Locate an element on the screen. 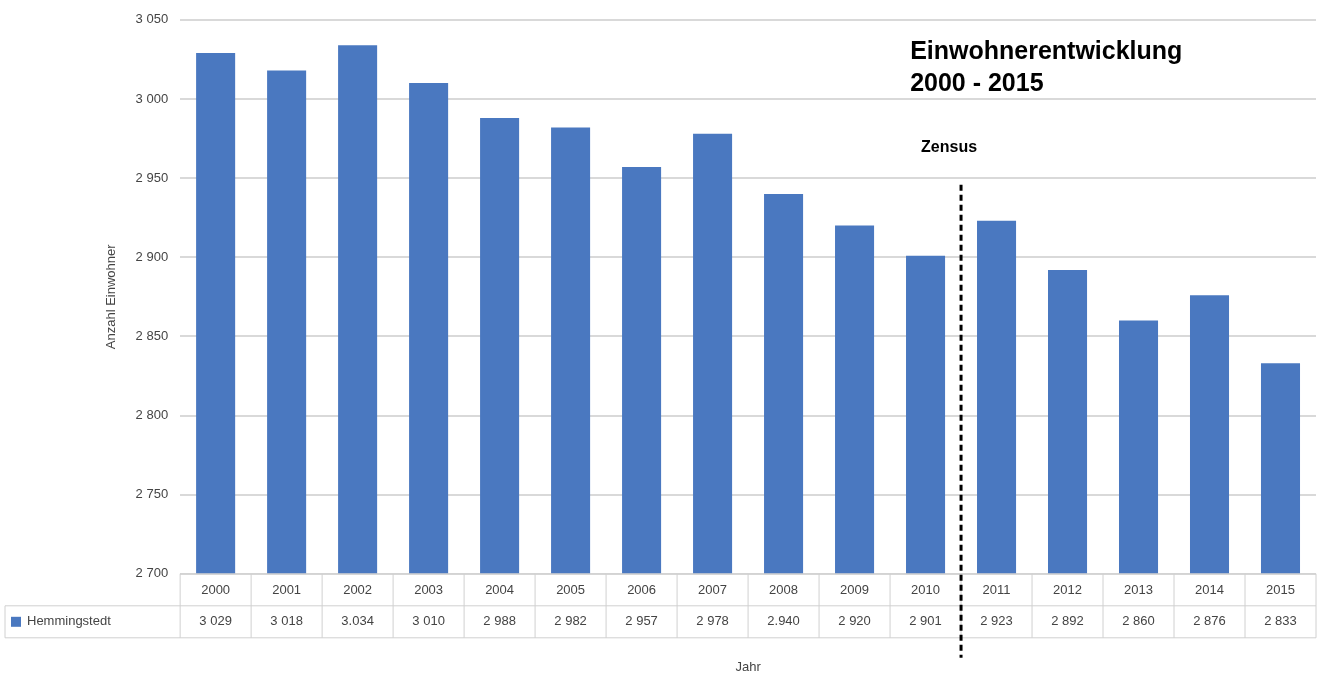 Image resolution: width=1326 pixels, height=683 pixels. x-tick-label: 2012 is located at coordinates (1067, 590).